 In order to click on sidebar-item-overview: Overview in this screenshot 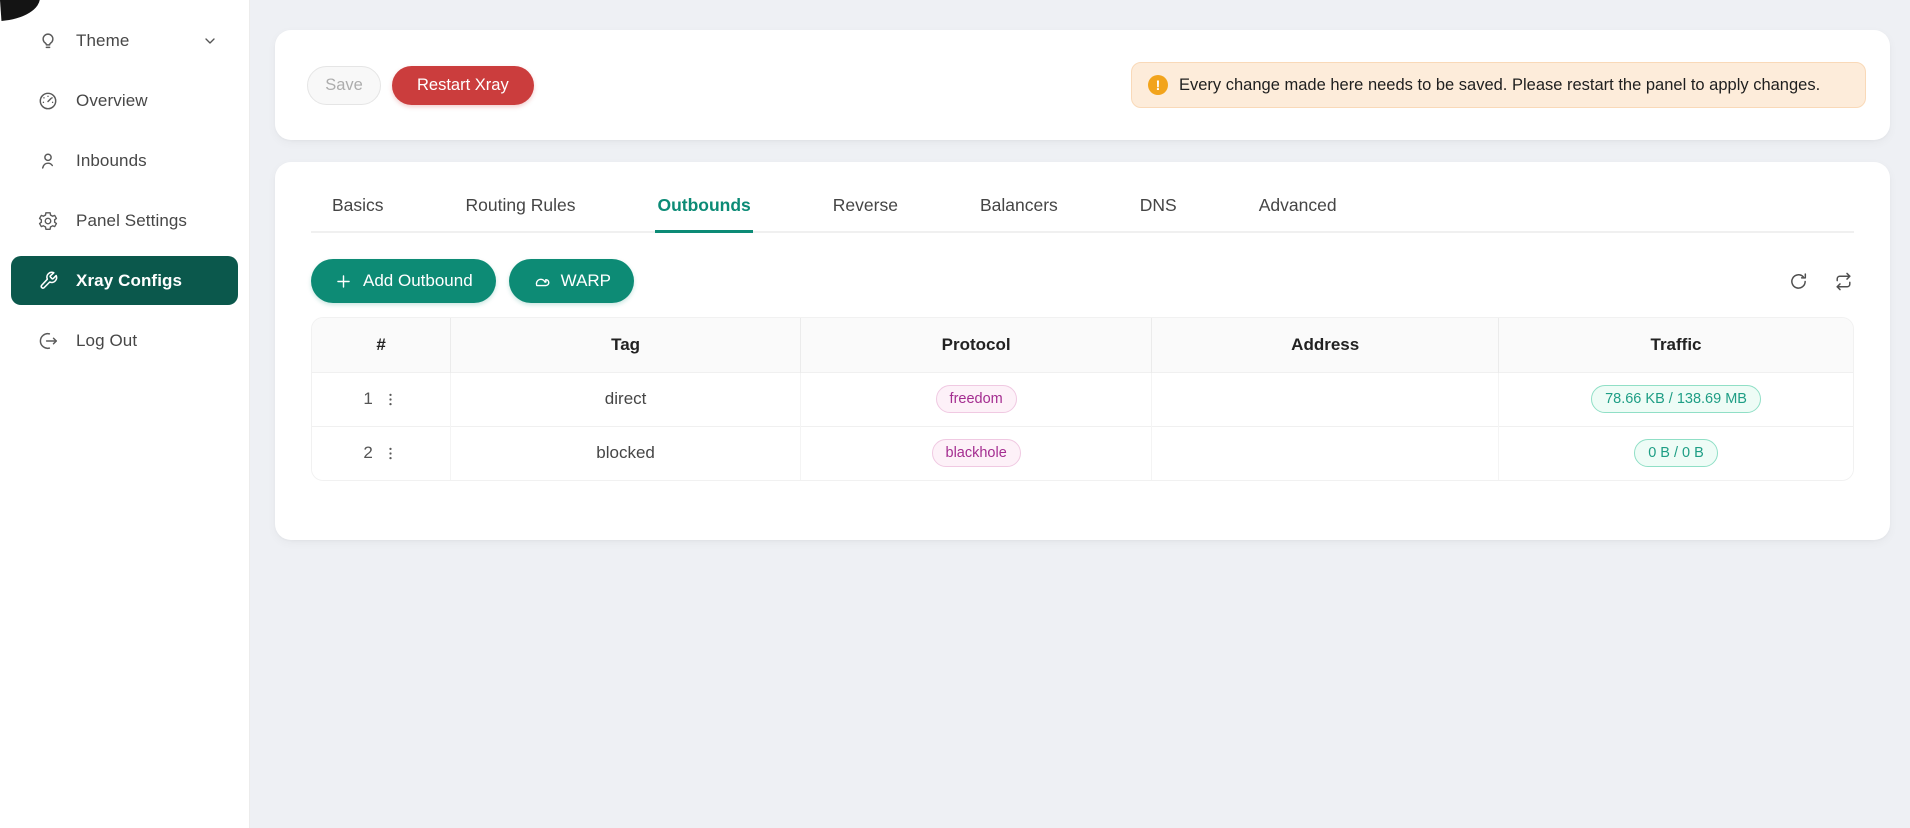, I will do `click(124, 100)`.